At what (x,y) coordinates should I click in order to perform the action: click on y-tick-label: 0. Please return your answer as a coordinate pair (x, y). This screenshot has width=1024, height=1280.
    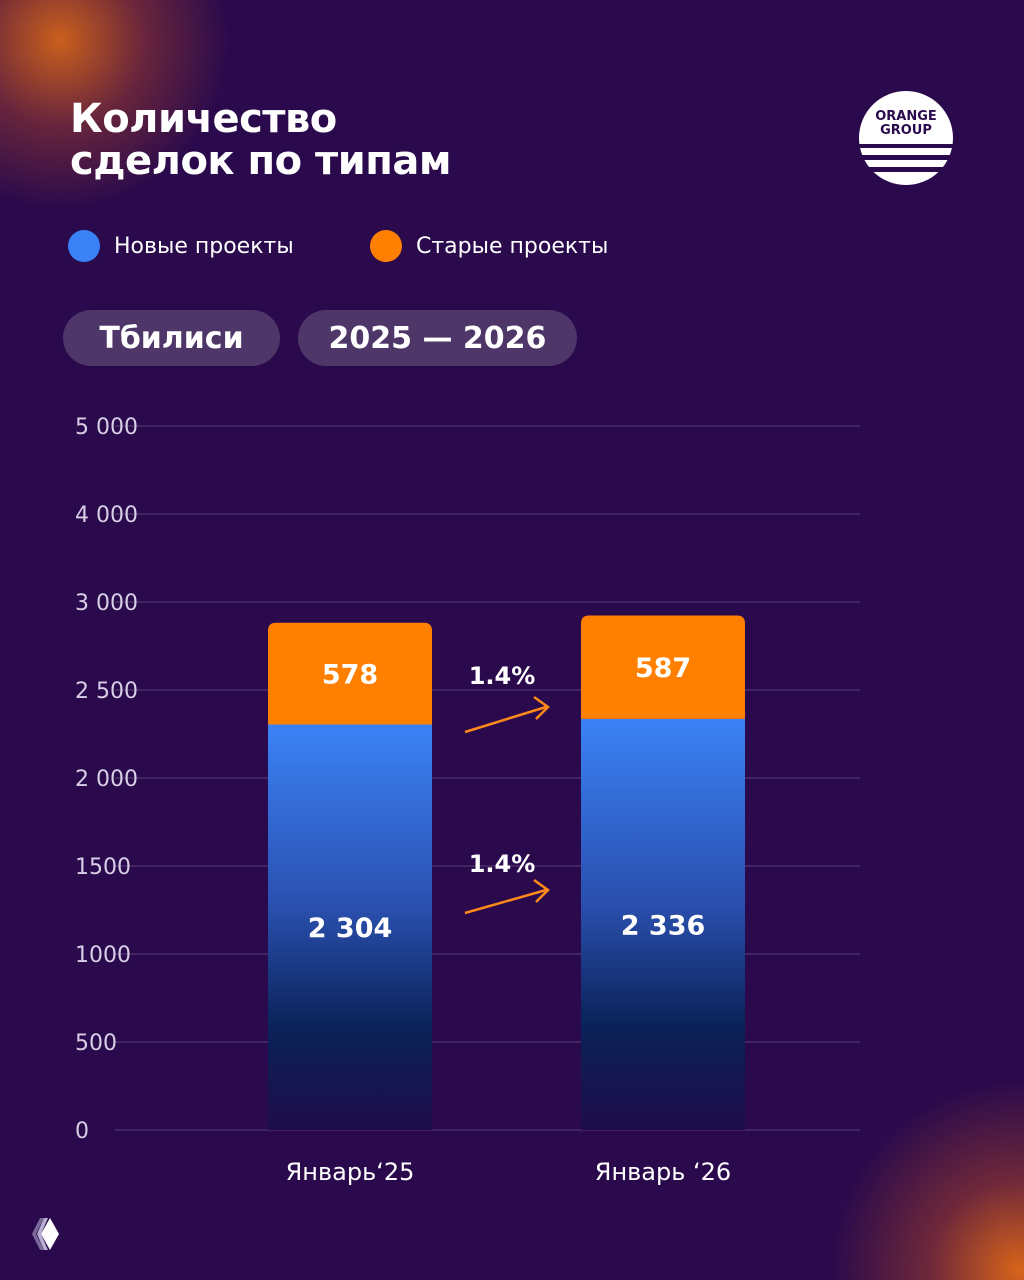
    Looking at the image, I should click on (82, 1131).